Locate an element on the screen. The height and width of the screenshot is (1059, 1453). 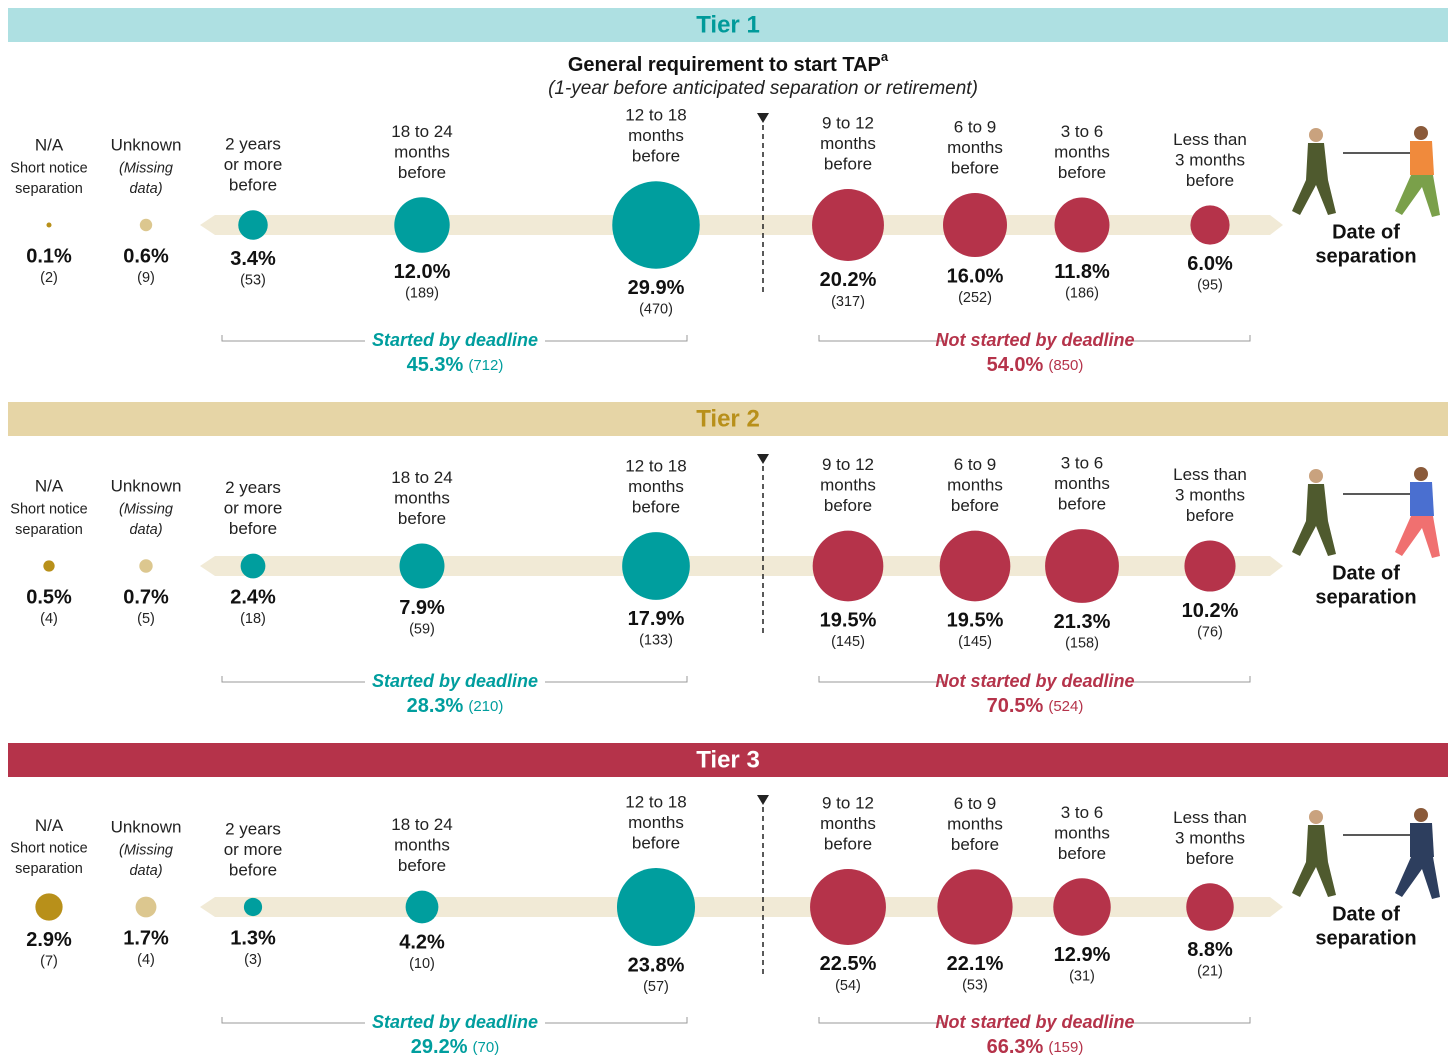
summary-value: 66.3% (159) is located at coordinates (1035, 1047).